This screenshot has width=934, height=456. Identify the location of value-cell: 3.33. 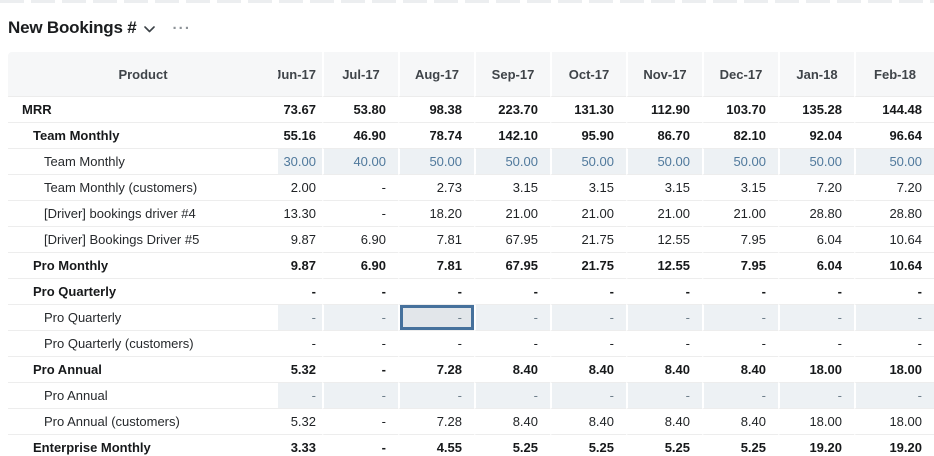
(300, 445).